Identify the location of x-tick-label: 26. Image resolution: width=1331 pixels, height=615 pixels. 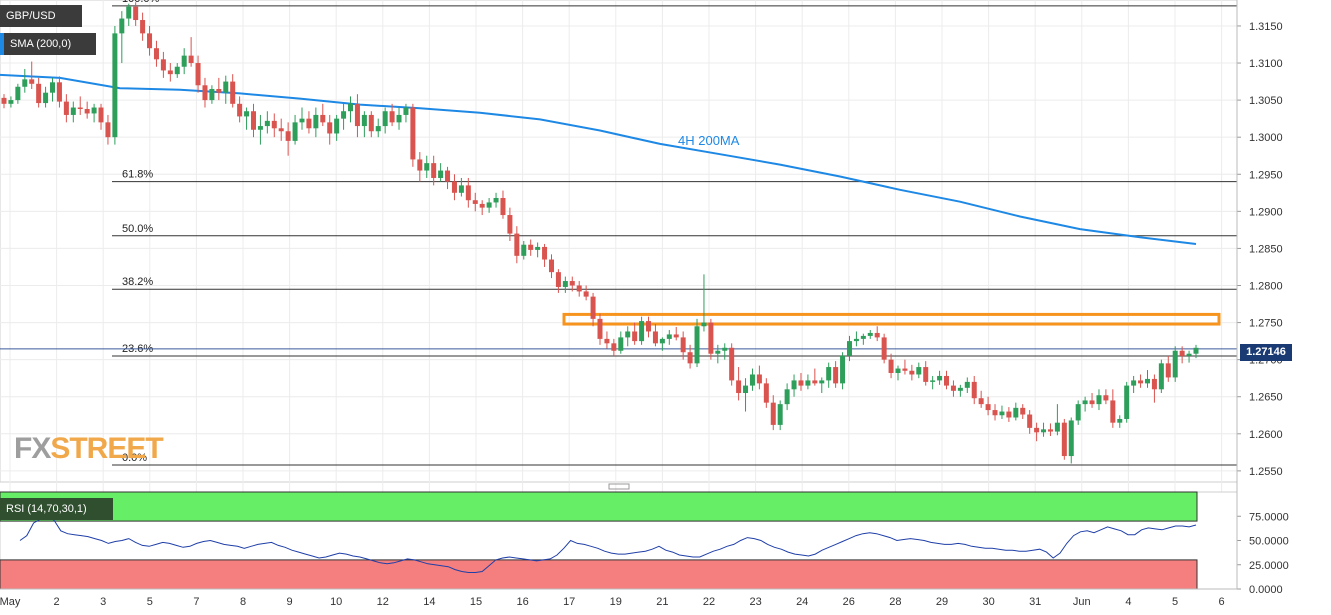
(849, 602).